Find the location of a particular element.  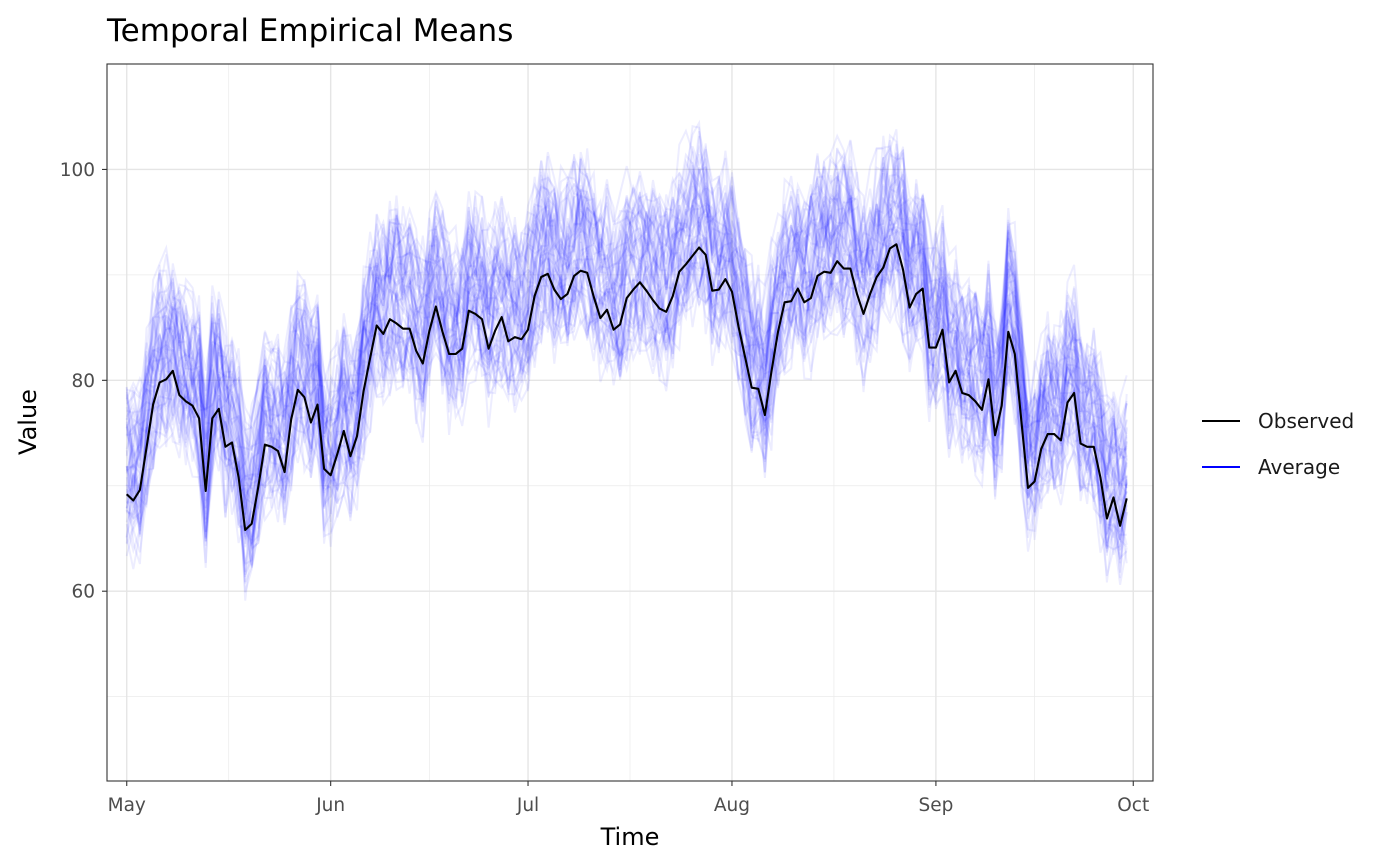

y-tick-label: 80 is located at coordinates (83, 381).